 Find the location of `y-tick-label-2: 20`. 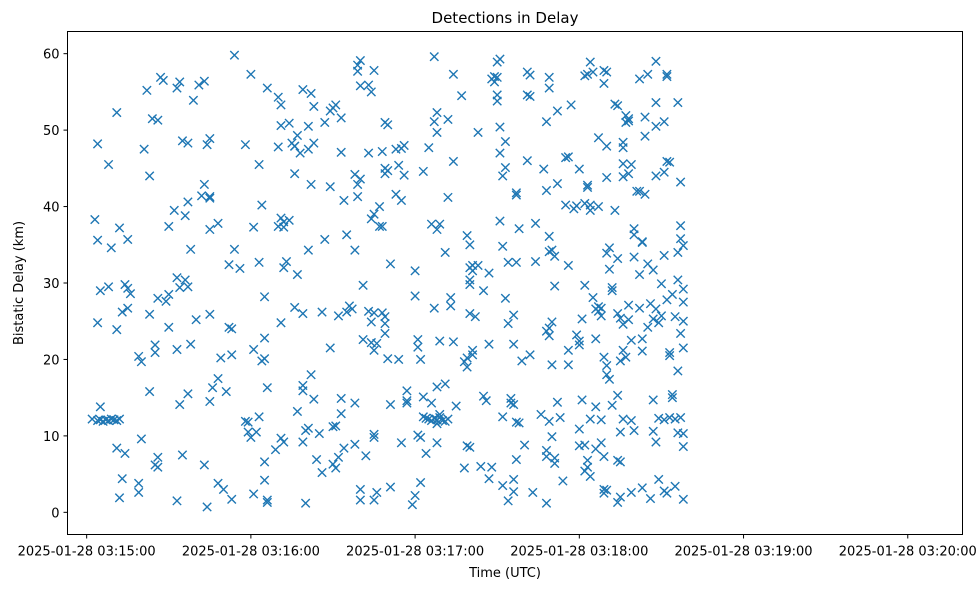

y-tick-label-2: 20 is located at coordinates (51, 360).